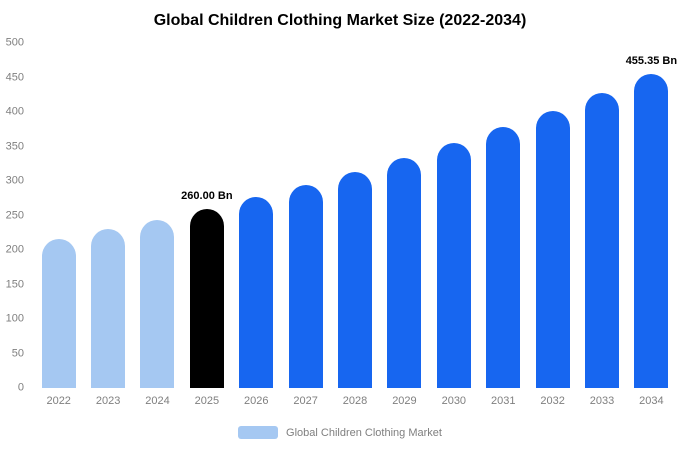  Describe the element at coordinates (404, 272) in the screenshot. I see `bar-2029` at that location.